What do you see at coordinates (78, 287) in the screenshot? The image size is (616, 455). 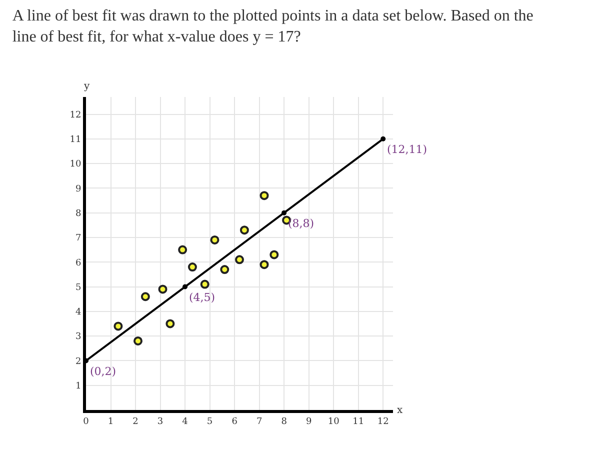 I see `y-tick-label: 5` at bounding box center [78, 287].